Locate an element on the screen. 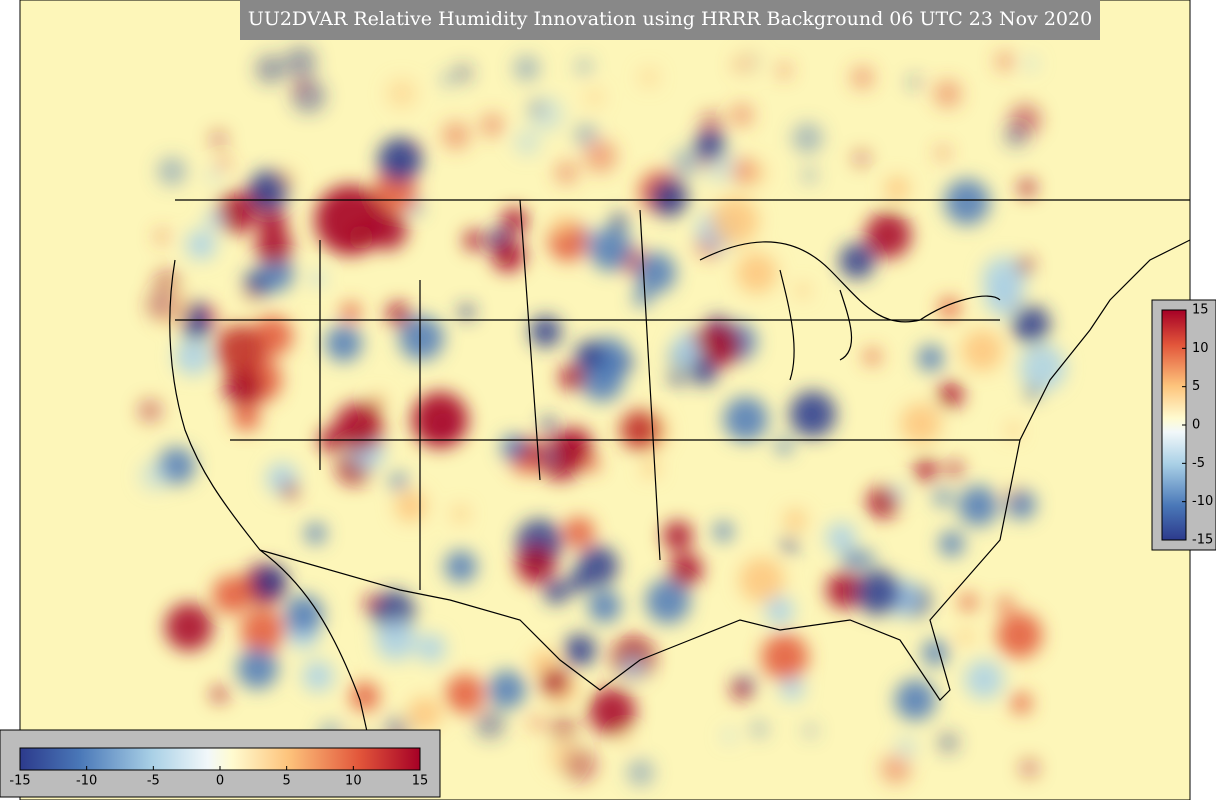 The width and height of the screenshot is (1216, 800). colorbar-tick-label: -15 is located at coordinates (19, 781).